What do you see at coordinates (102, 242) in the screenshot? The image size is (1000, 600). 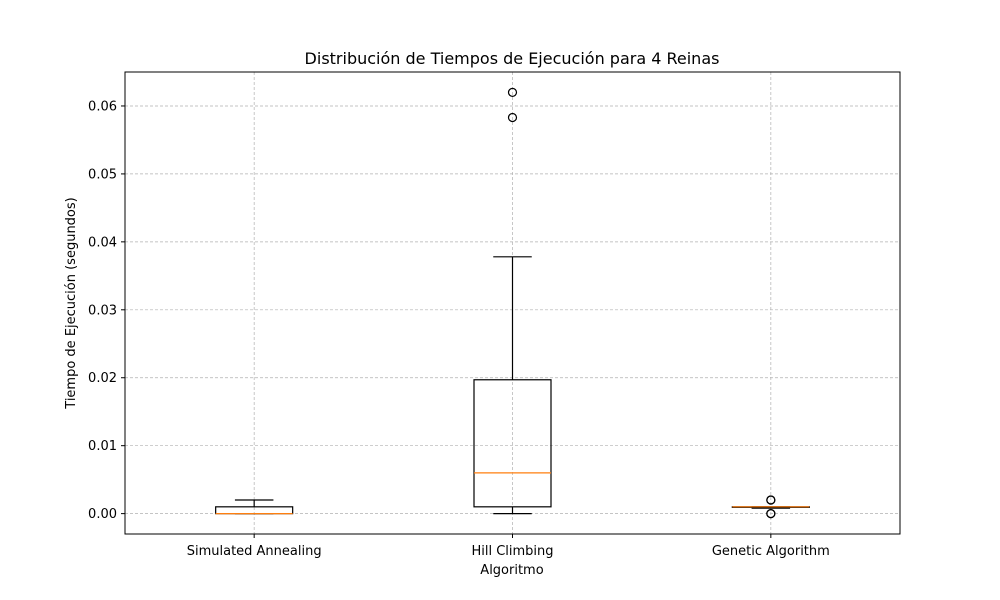 I see `y-tick-label: 0.04` at bounding box center [102, 242].